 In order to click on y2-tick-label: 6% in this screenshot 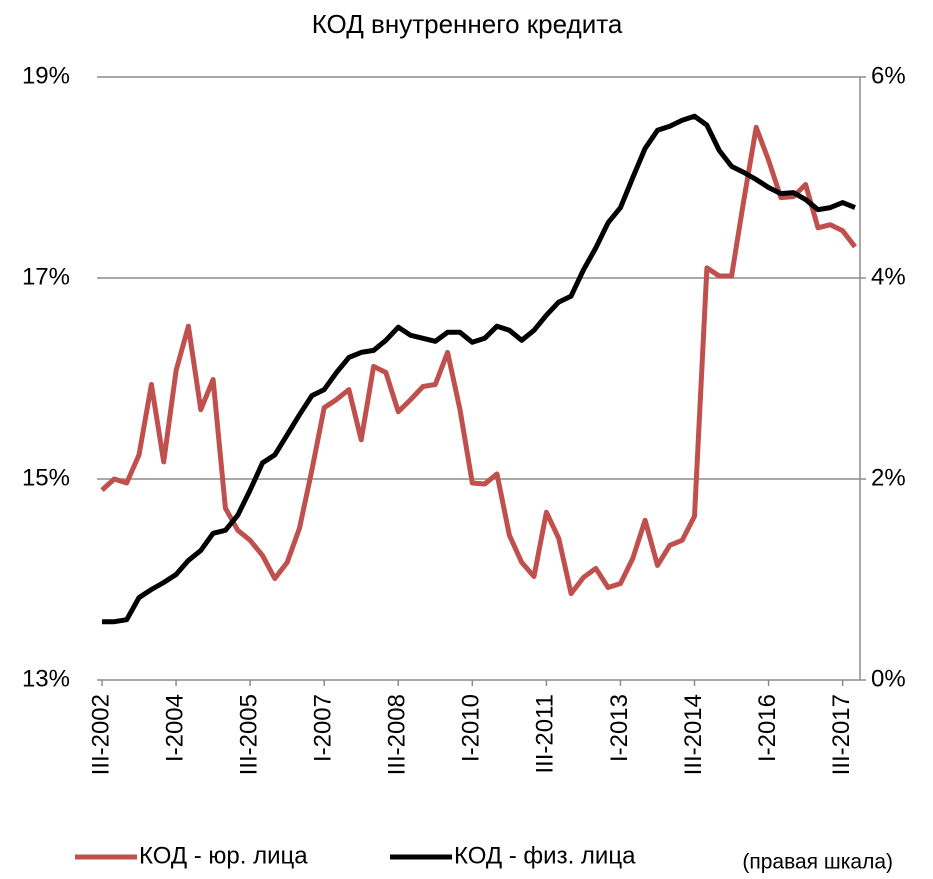, I will do `click(888, 75)`.